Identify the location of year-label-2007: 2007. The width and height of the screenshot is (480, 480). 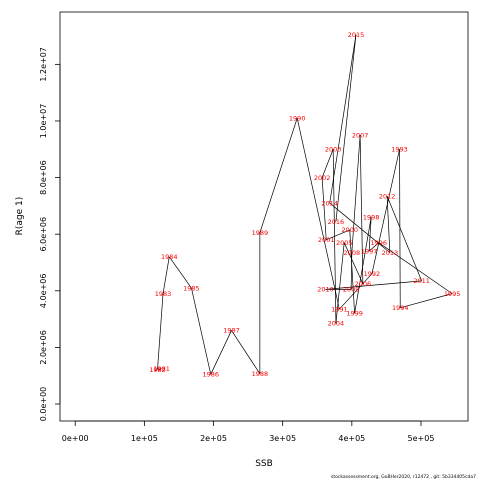
(360, 135).